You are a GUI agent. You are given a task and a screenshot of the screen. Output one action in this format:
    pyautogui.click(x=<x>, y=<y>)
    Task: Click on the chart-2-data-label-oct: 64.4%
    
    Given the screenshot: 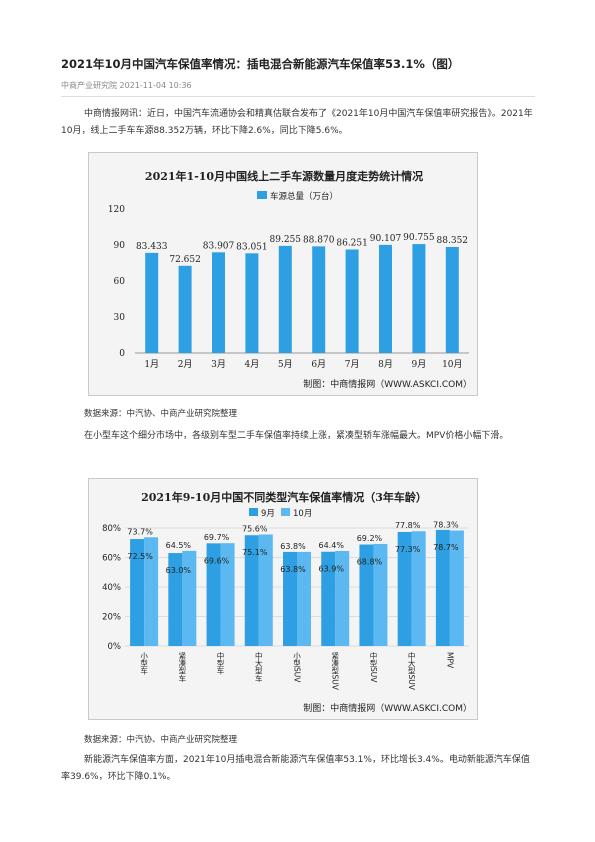 What is the action you would take?
    pyautogui.click(x=332, y=545)
    